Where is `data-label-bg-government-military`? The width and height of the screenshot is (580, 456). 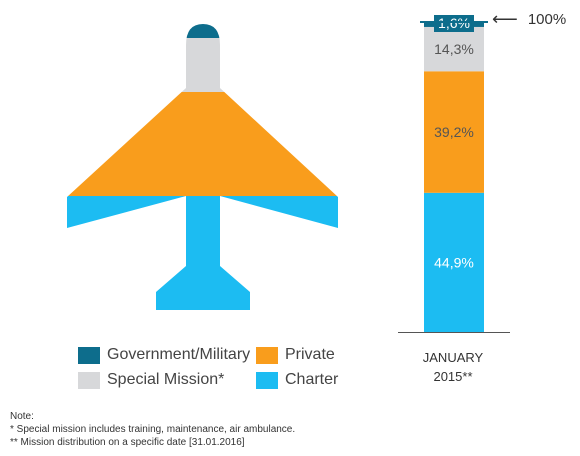 data-label-bg-government-military is located at coordinates (454, 23).